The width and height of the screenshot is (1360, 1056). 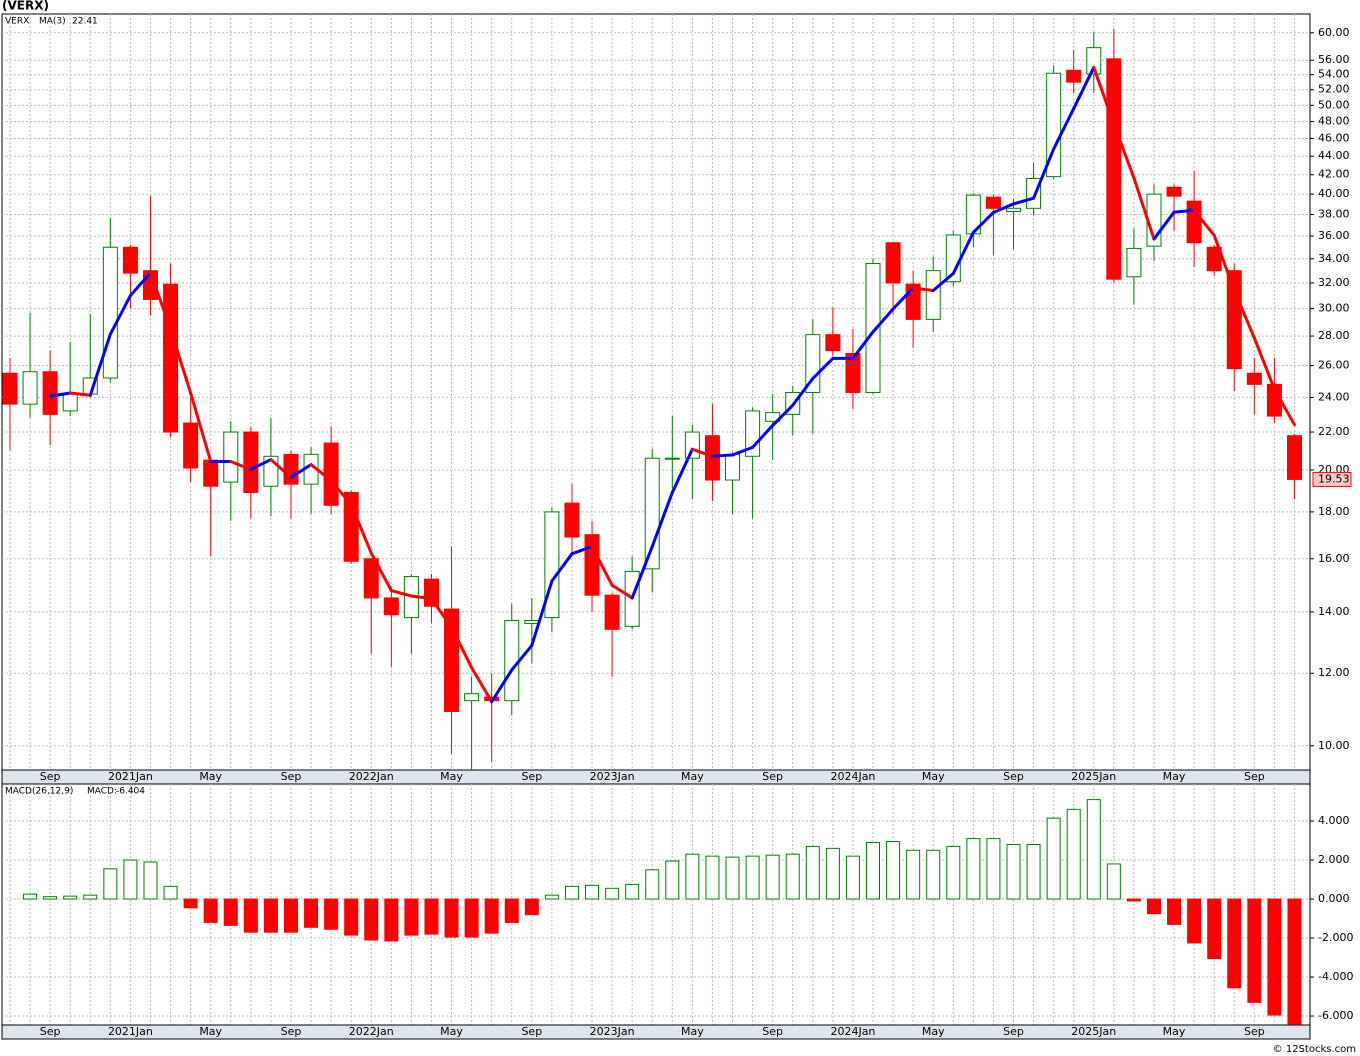 What do you see at coordinates (1334, 745) in the screenshot?
I see `y-tick-label: 10.00` at bounding box center [1334, 745].